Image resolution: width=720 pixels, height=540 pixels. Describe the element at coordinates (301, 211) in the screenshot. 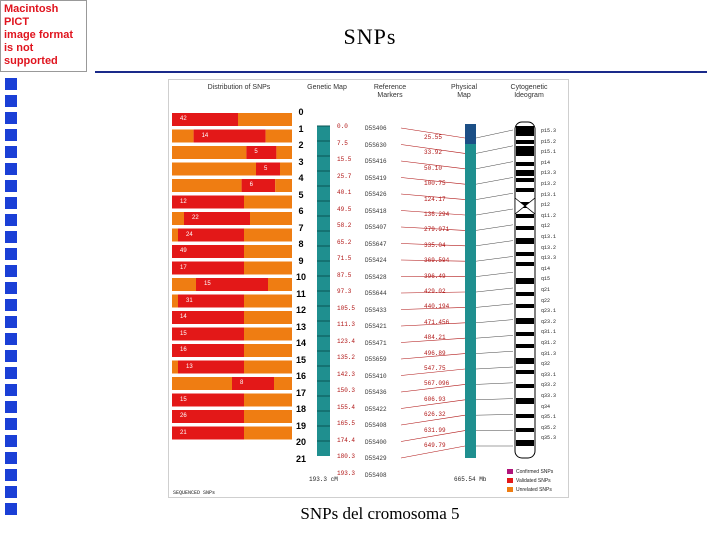

I see `row-number: 6` at that location.